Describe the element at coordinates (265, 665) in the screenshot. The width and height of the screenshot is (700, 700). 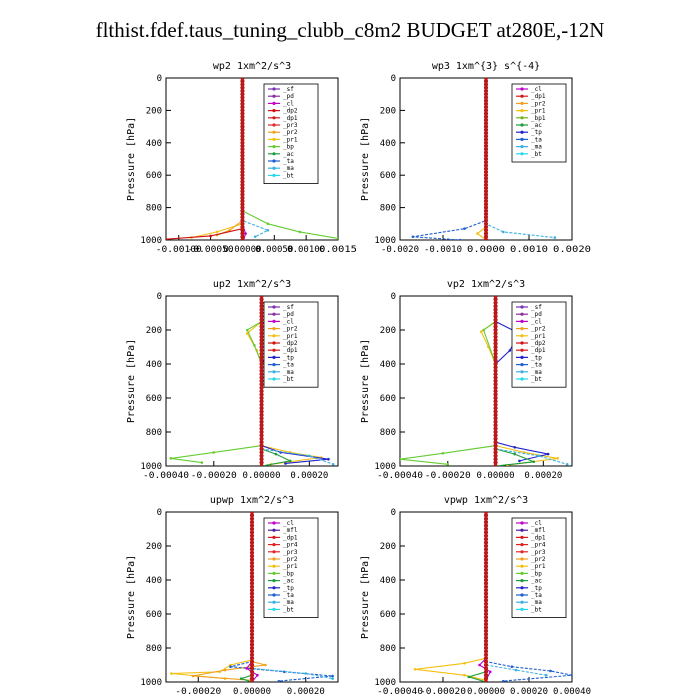
I see `series-point_pr2` at that location.